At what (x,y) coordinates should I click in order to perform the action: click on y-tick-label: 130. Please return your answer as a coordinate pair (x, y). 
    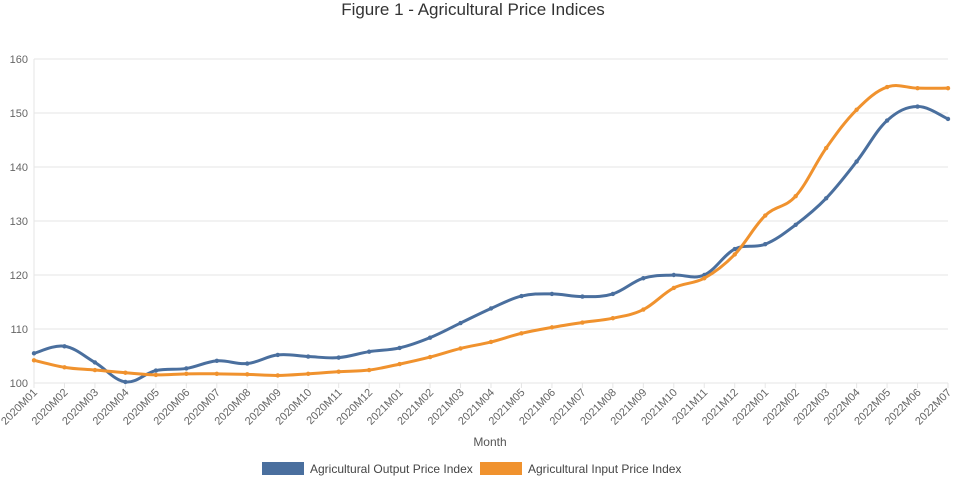
    Looking at the image, I should click on (19, 222).